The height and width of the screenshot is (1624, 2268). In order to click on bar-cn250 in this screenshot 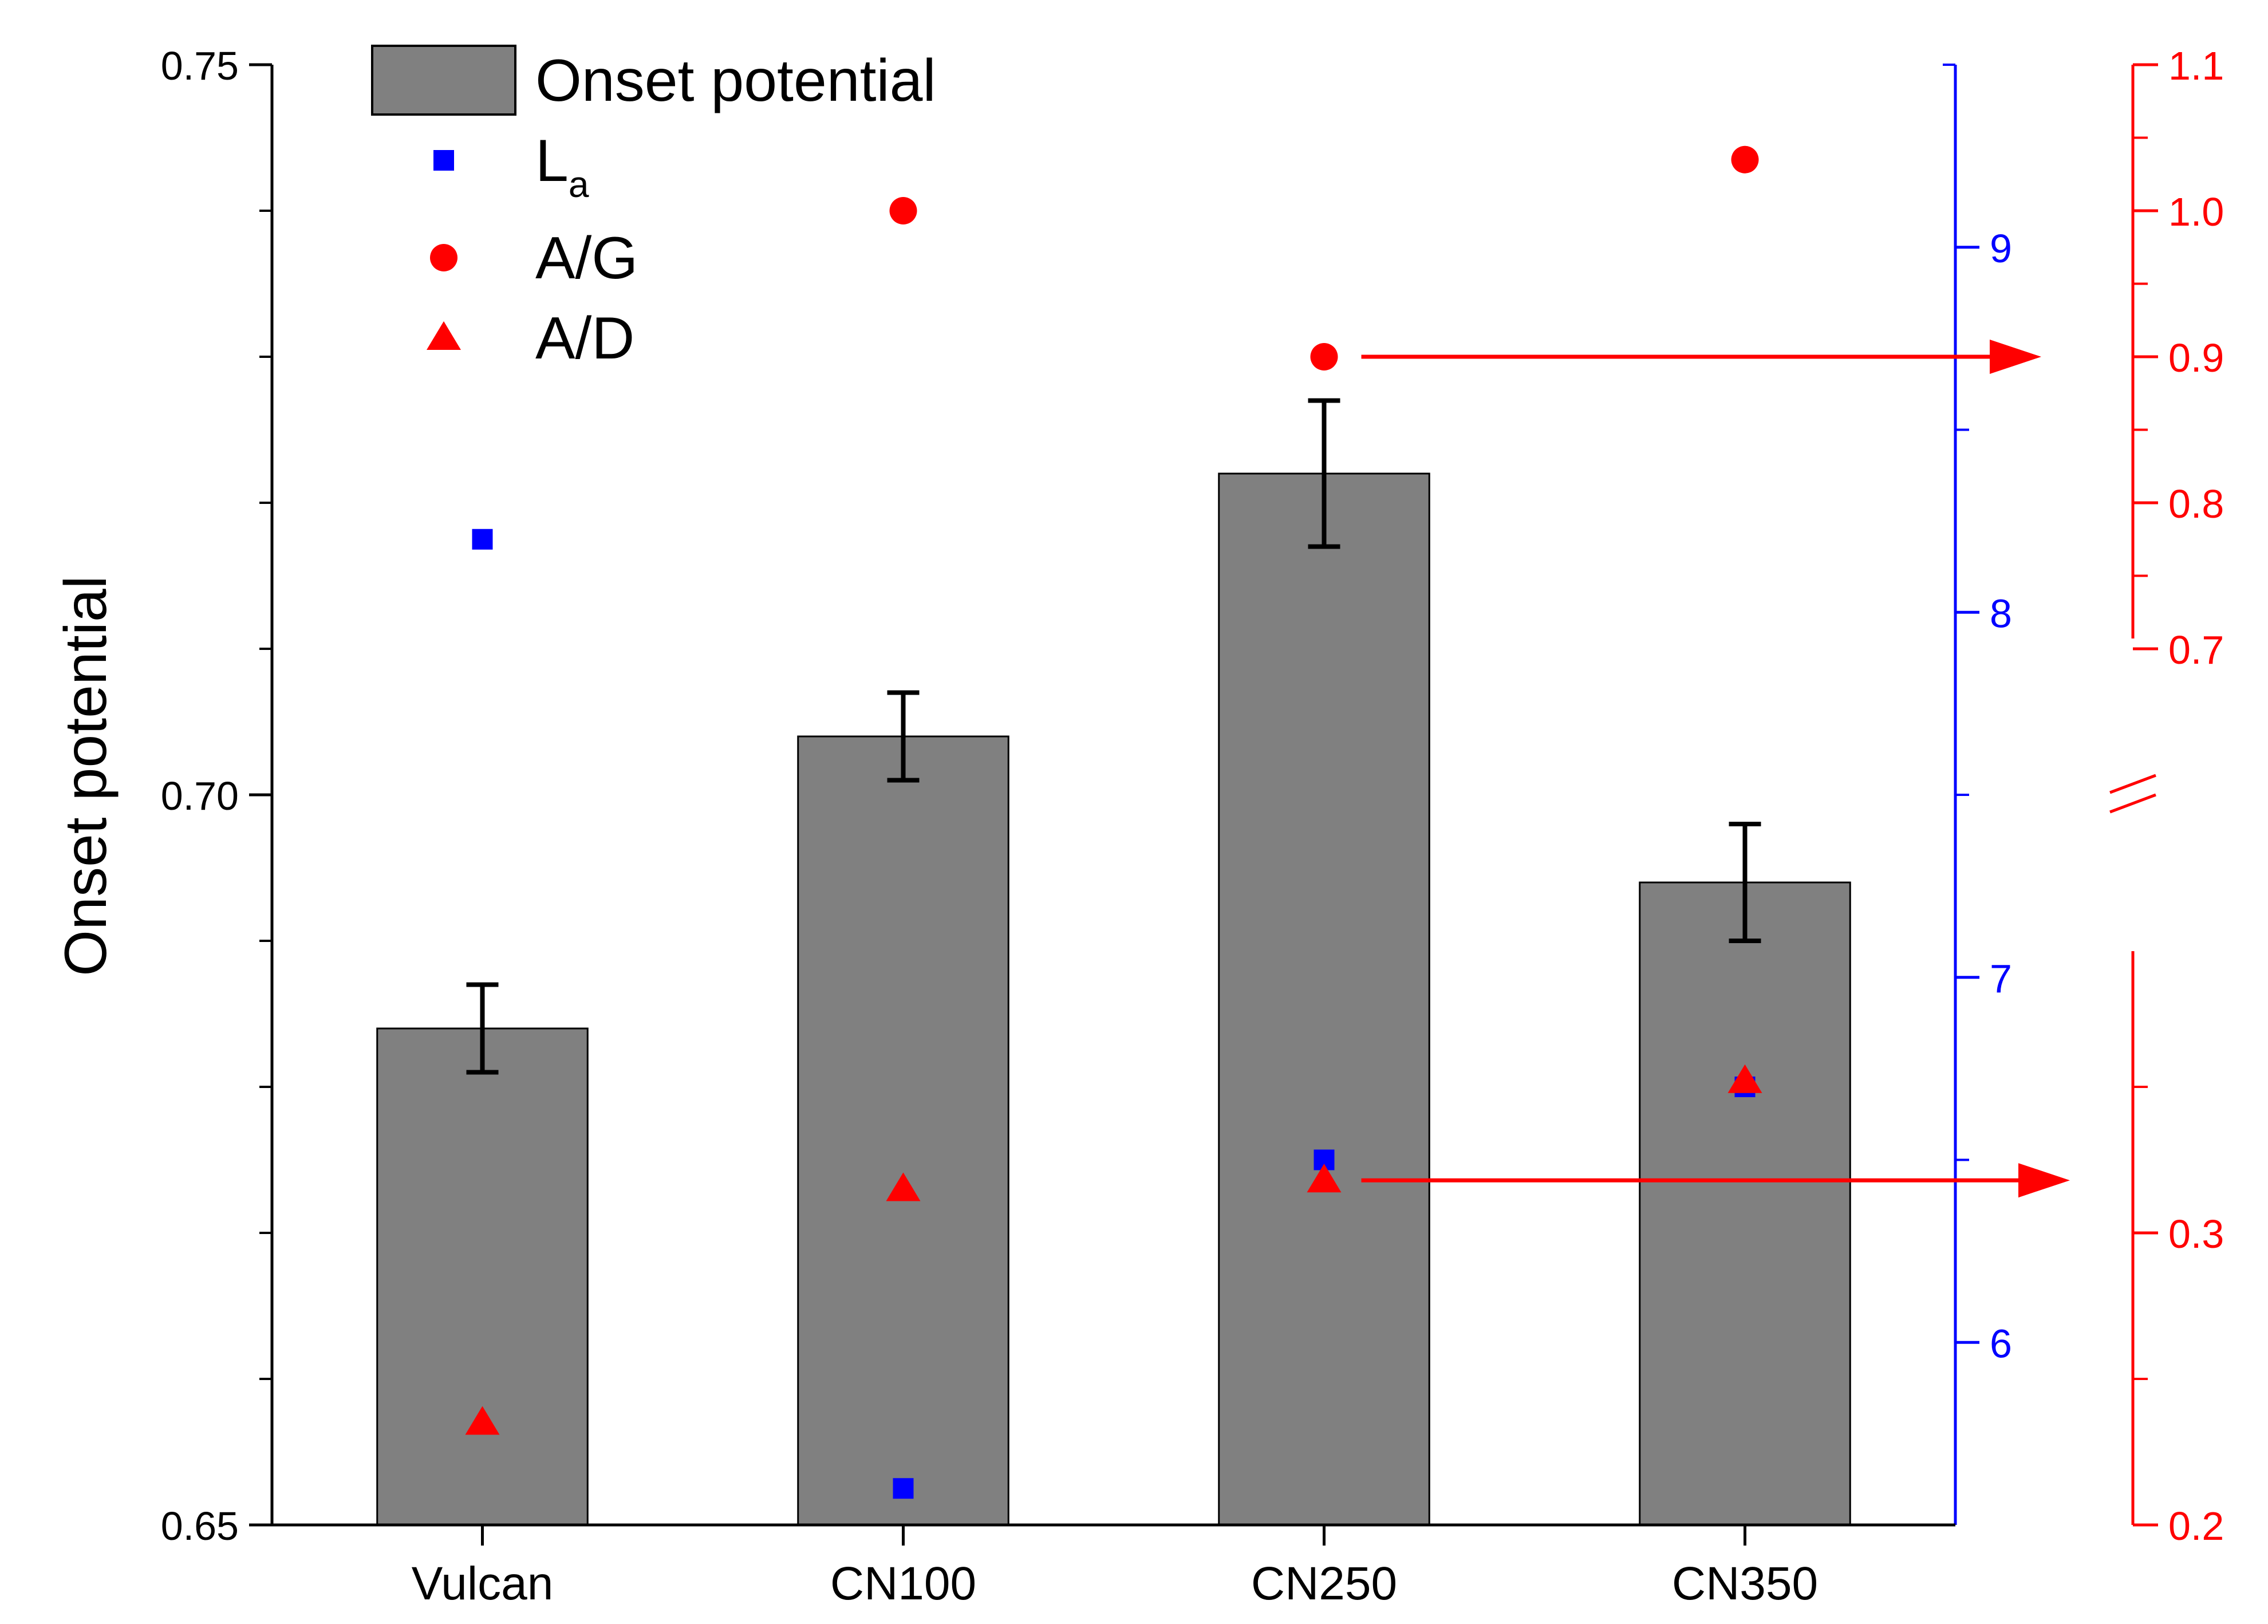, I will do `click(1324, 999)`.